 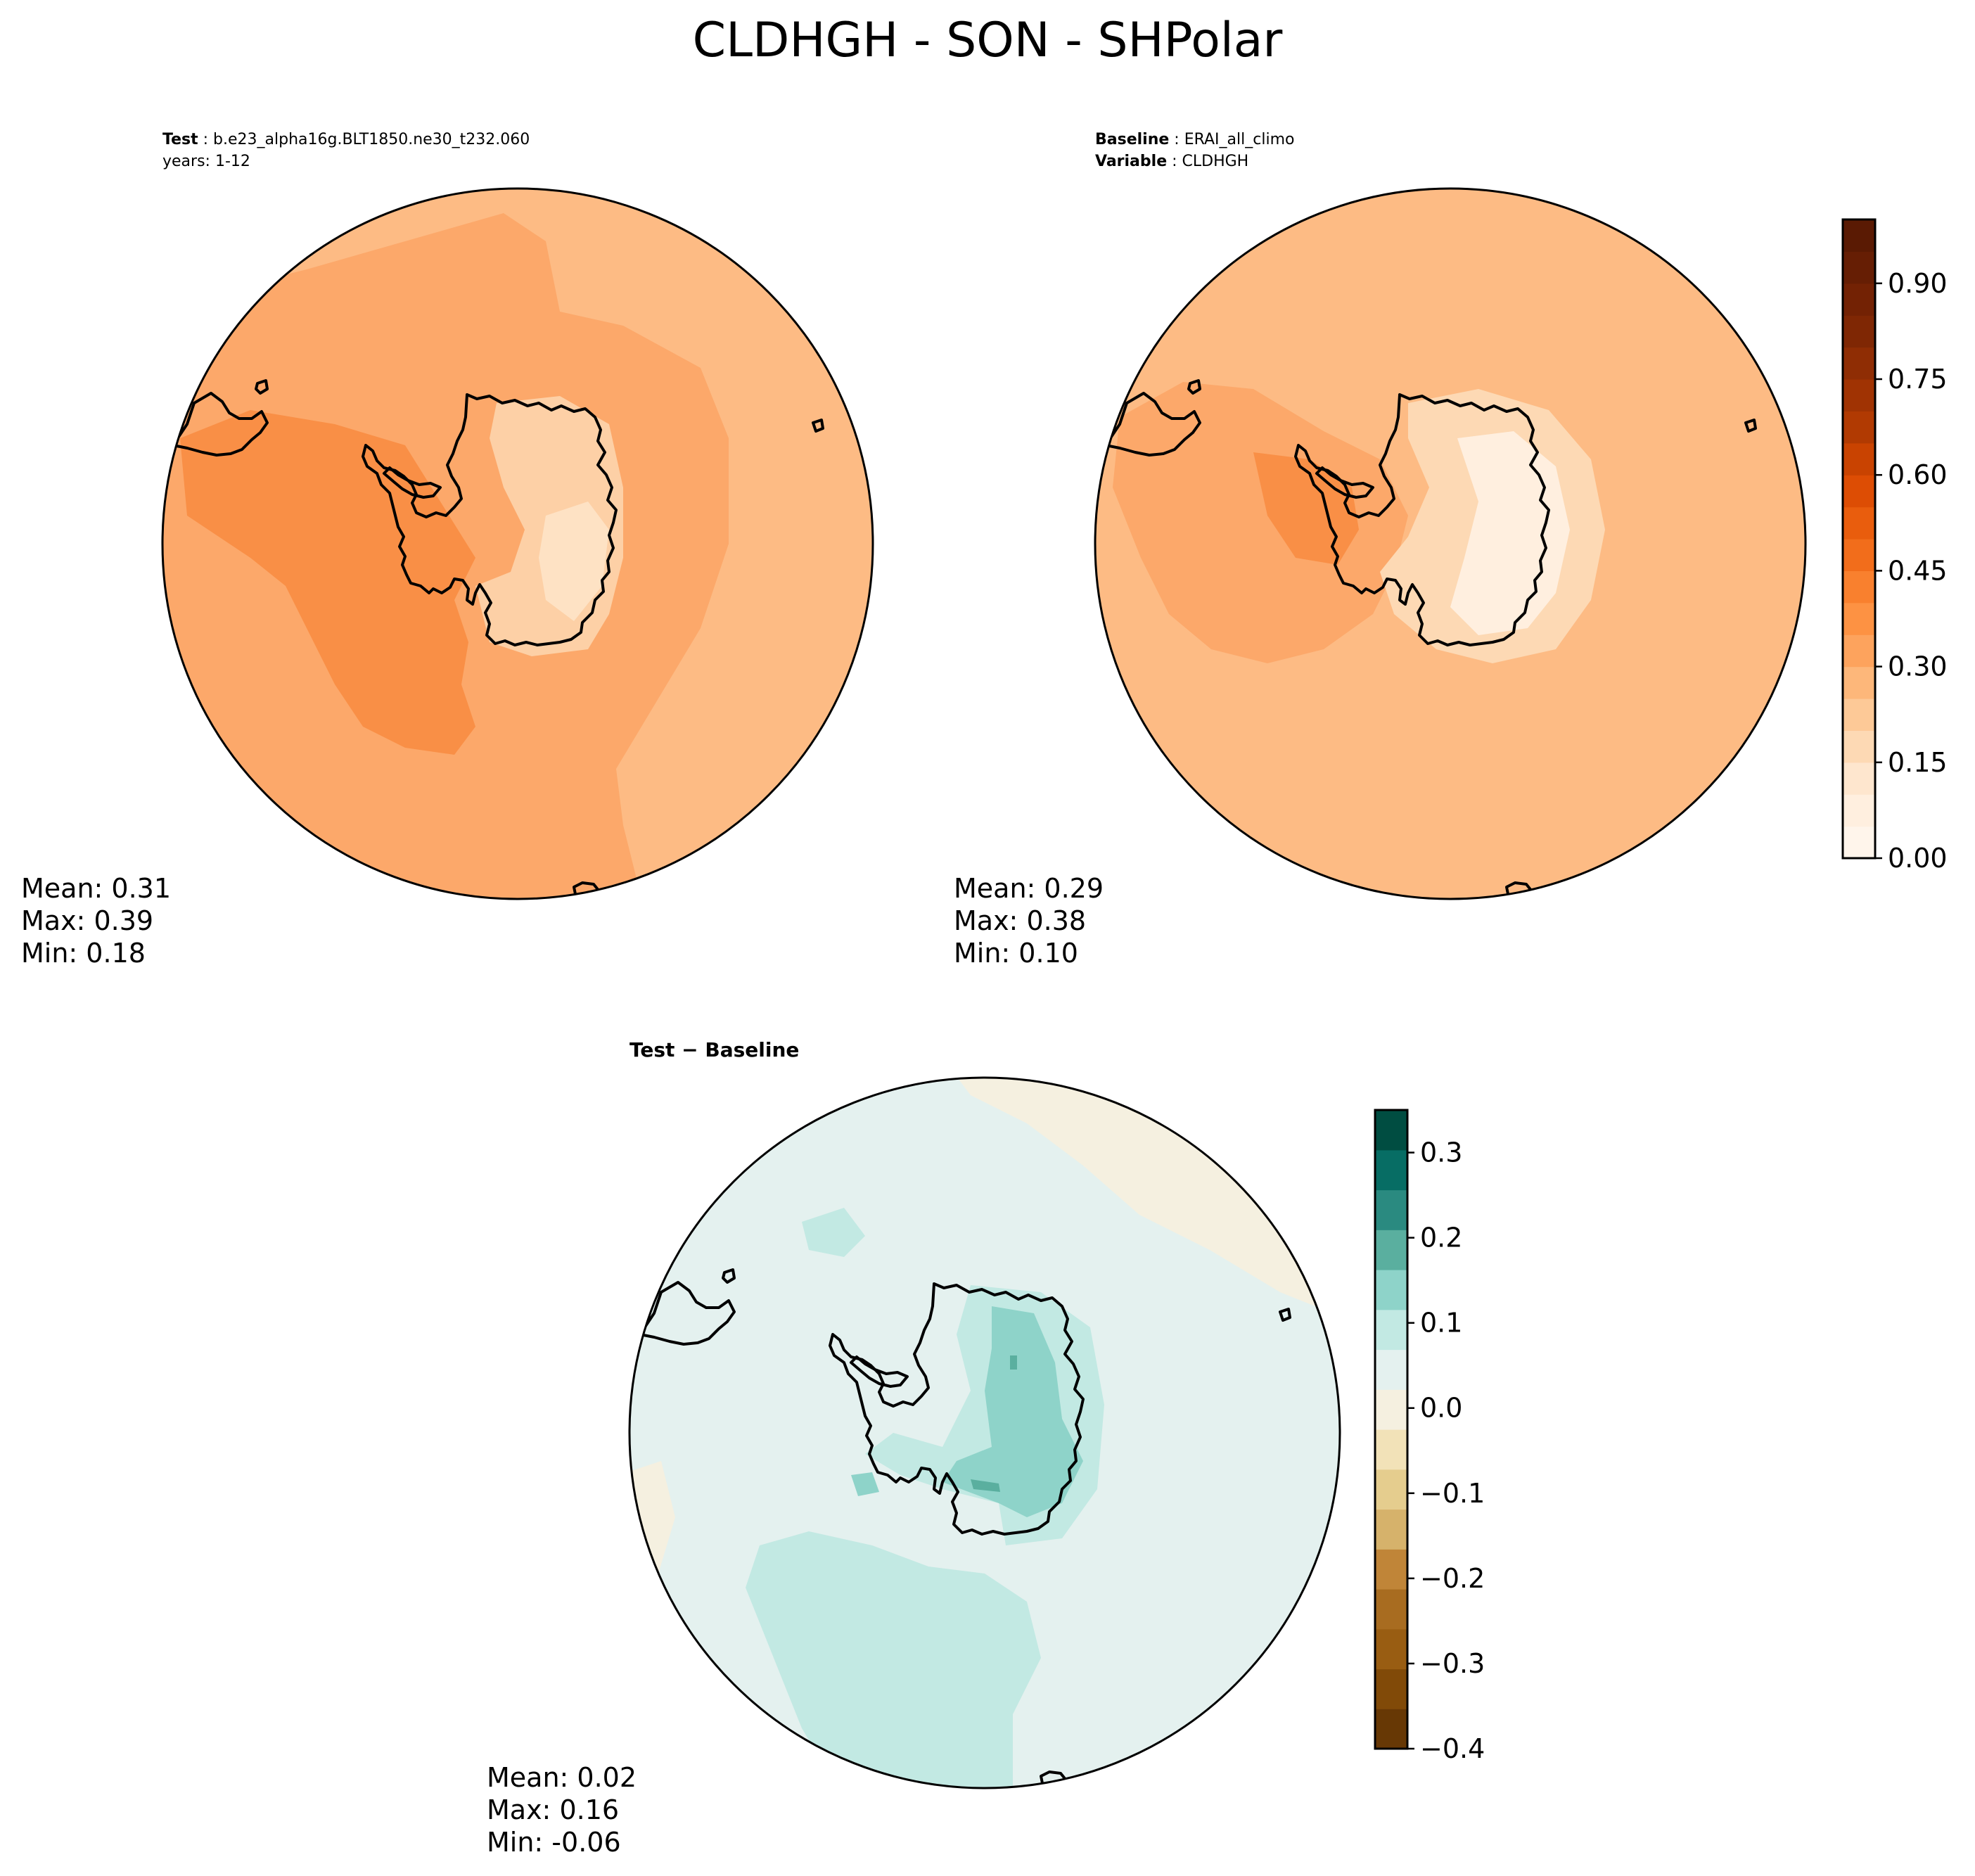 I want to click on test-map-border, so click(x=517, y=543).